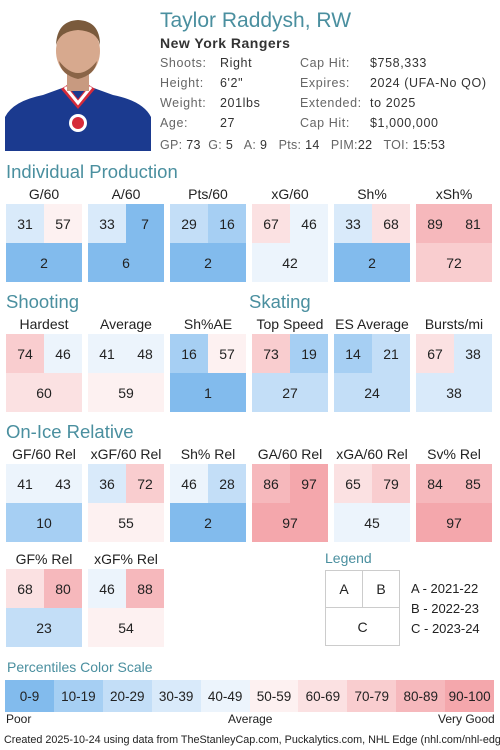 The width and height of the screenshot is (500, 750). What do you see at coordinates (229, 145) in the screenshot?
I see `stat-value: 5` at bounding box center [229, 145].